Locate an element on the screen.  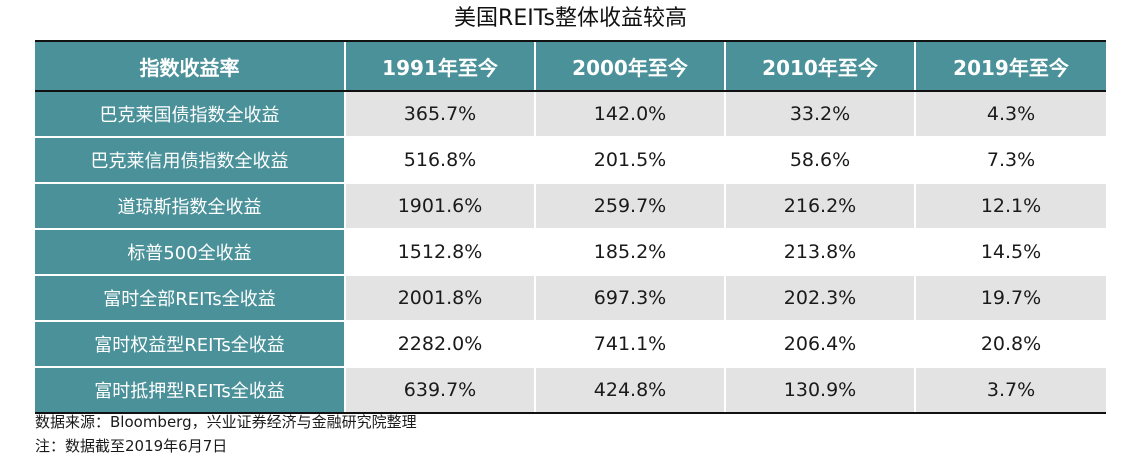
row-label: 巴克莱信用债指数全收益 is located at coordinates (190, 160).